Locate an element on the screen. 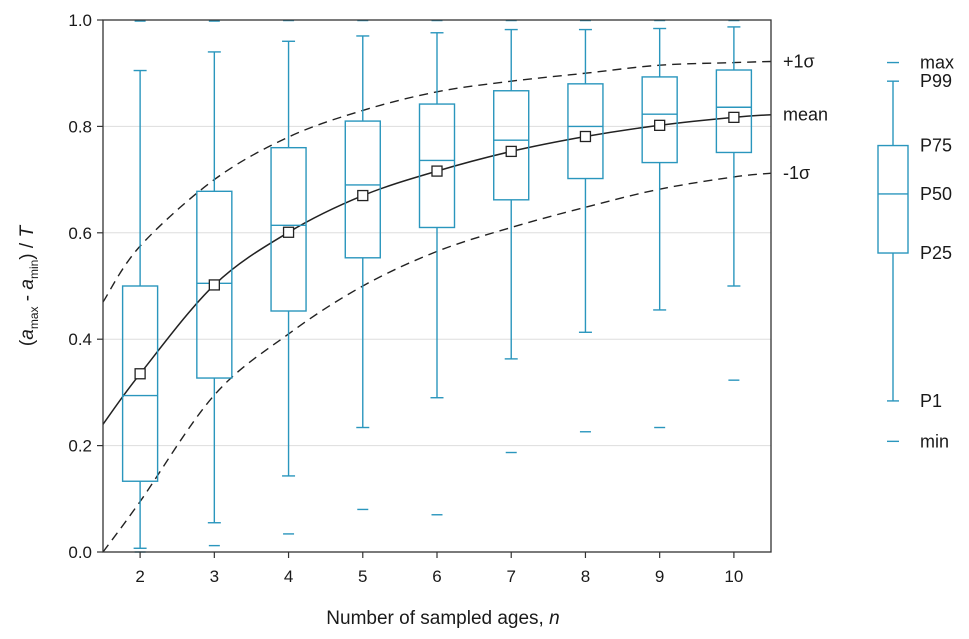 This screenshot has height=639, width=969. legend-label-p25: P25 is located at coordinates (936, 253).